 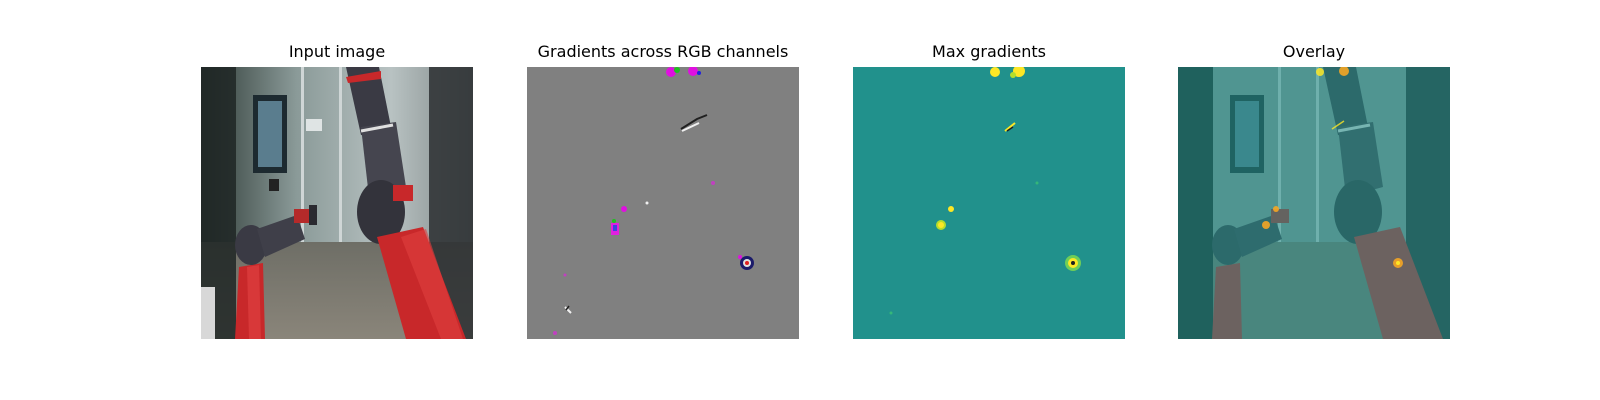 I want to click on max-gradient-image, so click(x=989, y=203).